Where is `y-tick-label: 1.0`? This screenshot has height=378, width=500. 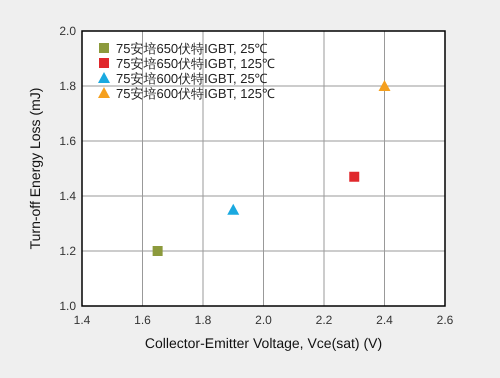
y-tick-label: 1.0 is located at coordinates (67, 306).